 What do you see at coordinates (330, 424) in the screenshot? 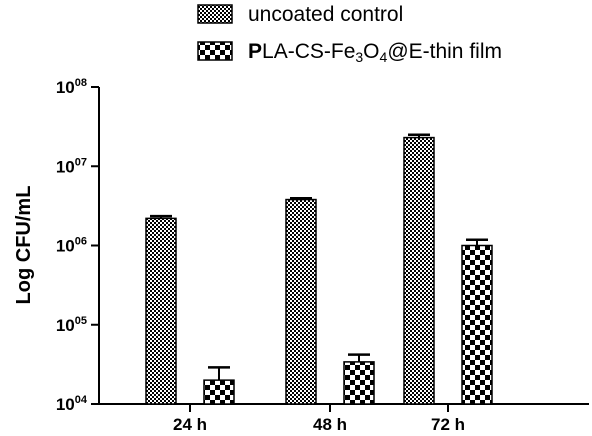
I see `x-tick-label: 48 h` at bounding box center [330, 424].